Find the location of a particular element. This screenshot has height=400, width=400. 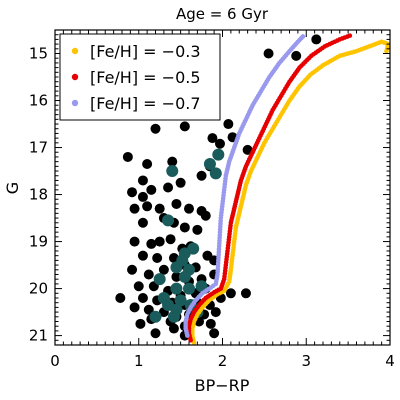

y-tick-label: 18 is located at coordinates (38, 195).